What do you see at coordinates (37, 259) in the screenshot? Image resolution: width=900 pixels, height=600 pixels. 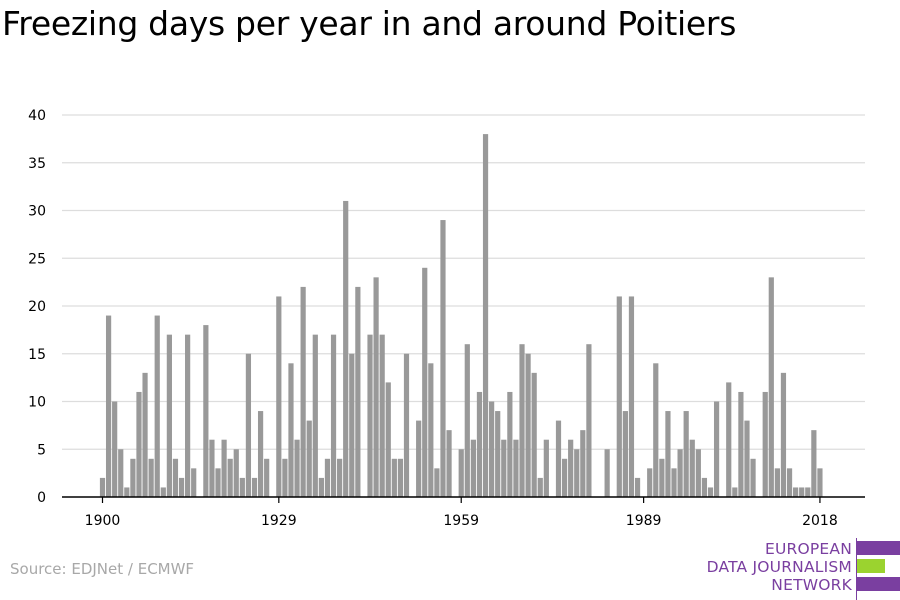 I see `y-tick-label: 25` at bounding box center [37, 259].